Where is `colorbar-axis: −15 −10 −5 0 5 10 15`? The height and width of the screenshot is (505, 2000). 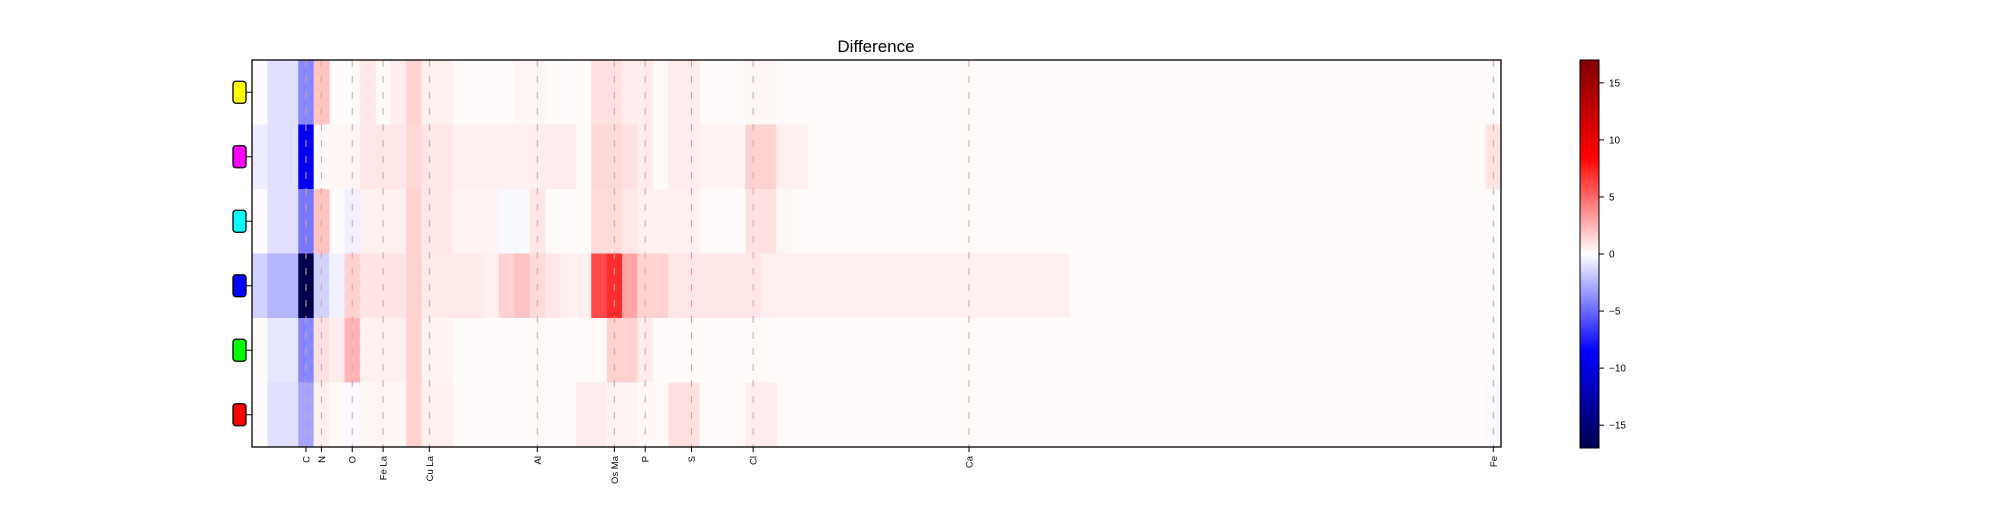 colorbar-axis: −15 −10 −5 0 5 10 15 is located at coordinates (1612, 255).